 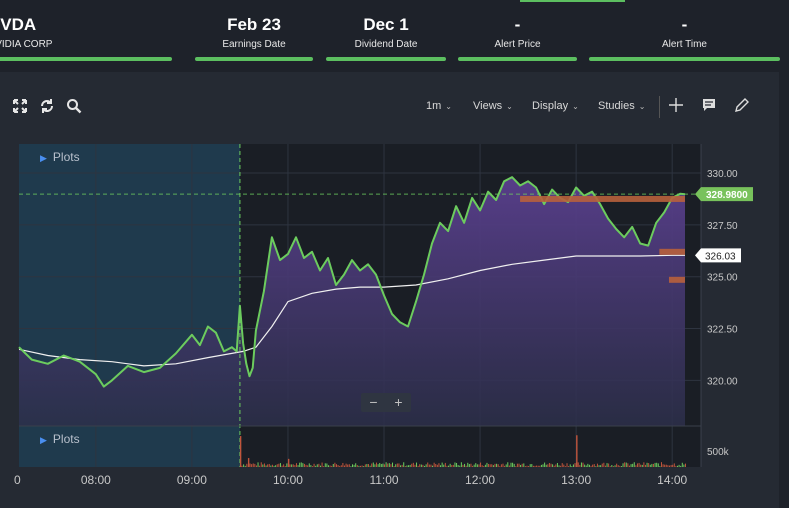 I want to click on comment-icon, so click(x=709, y=105).